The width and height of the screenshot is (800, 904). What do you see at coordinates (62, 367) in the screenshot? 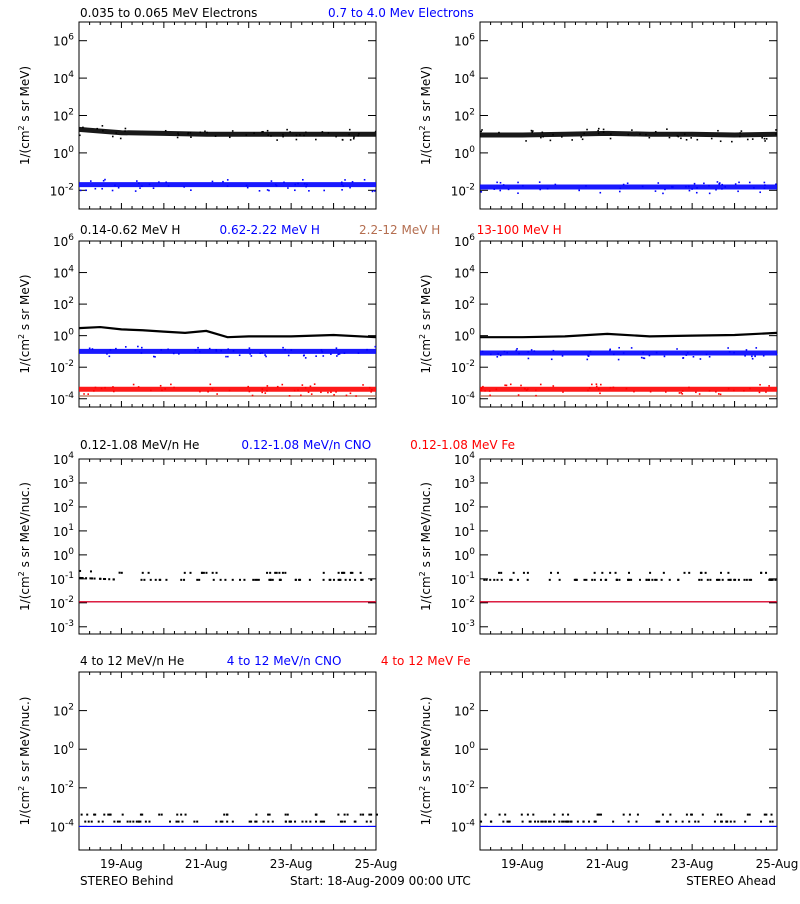
I see `y-tick-label: 10⁻²` at bounding box center [62, 367].